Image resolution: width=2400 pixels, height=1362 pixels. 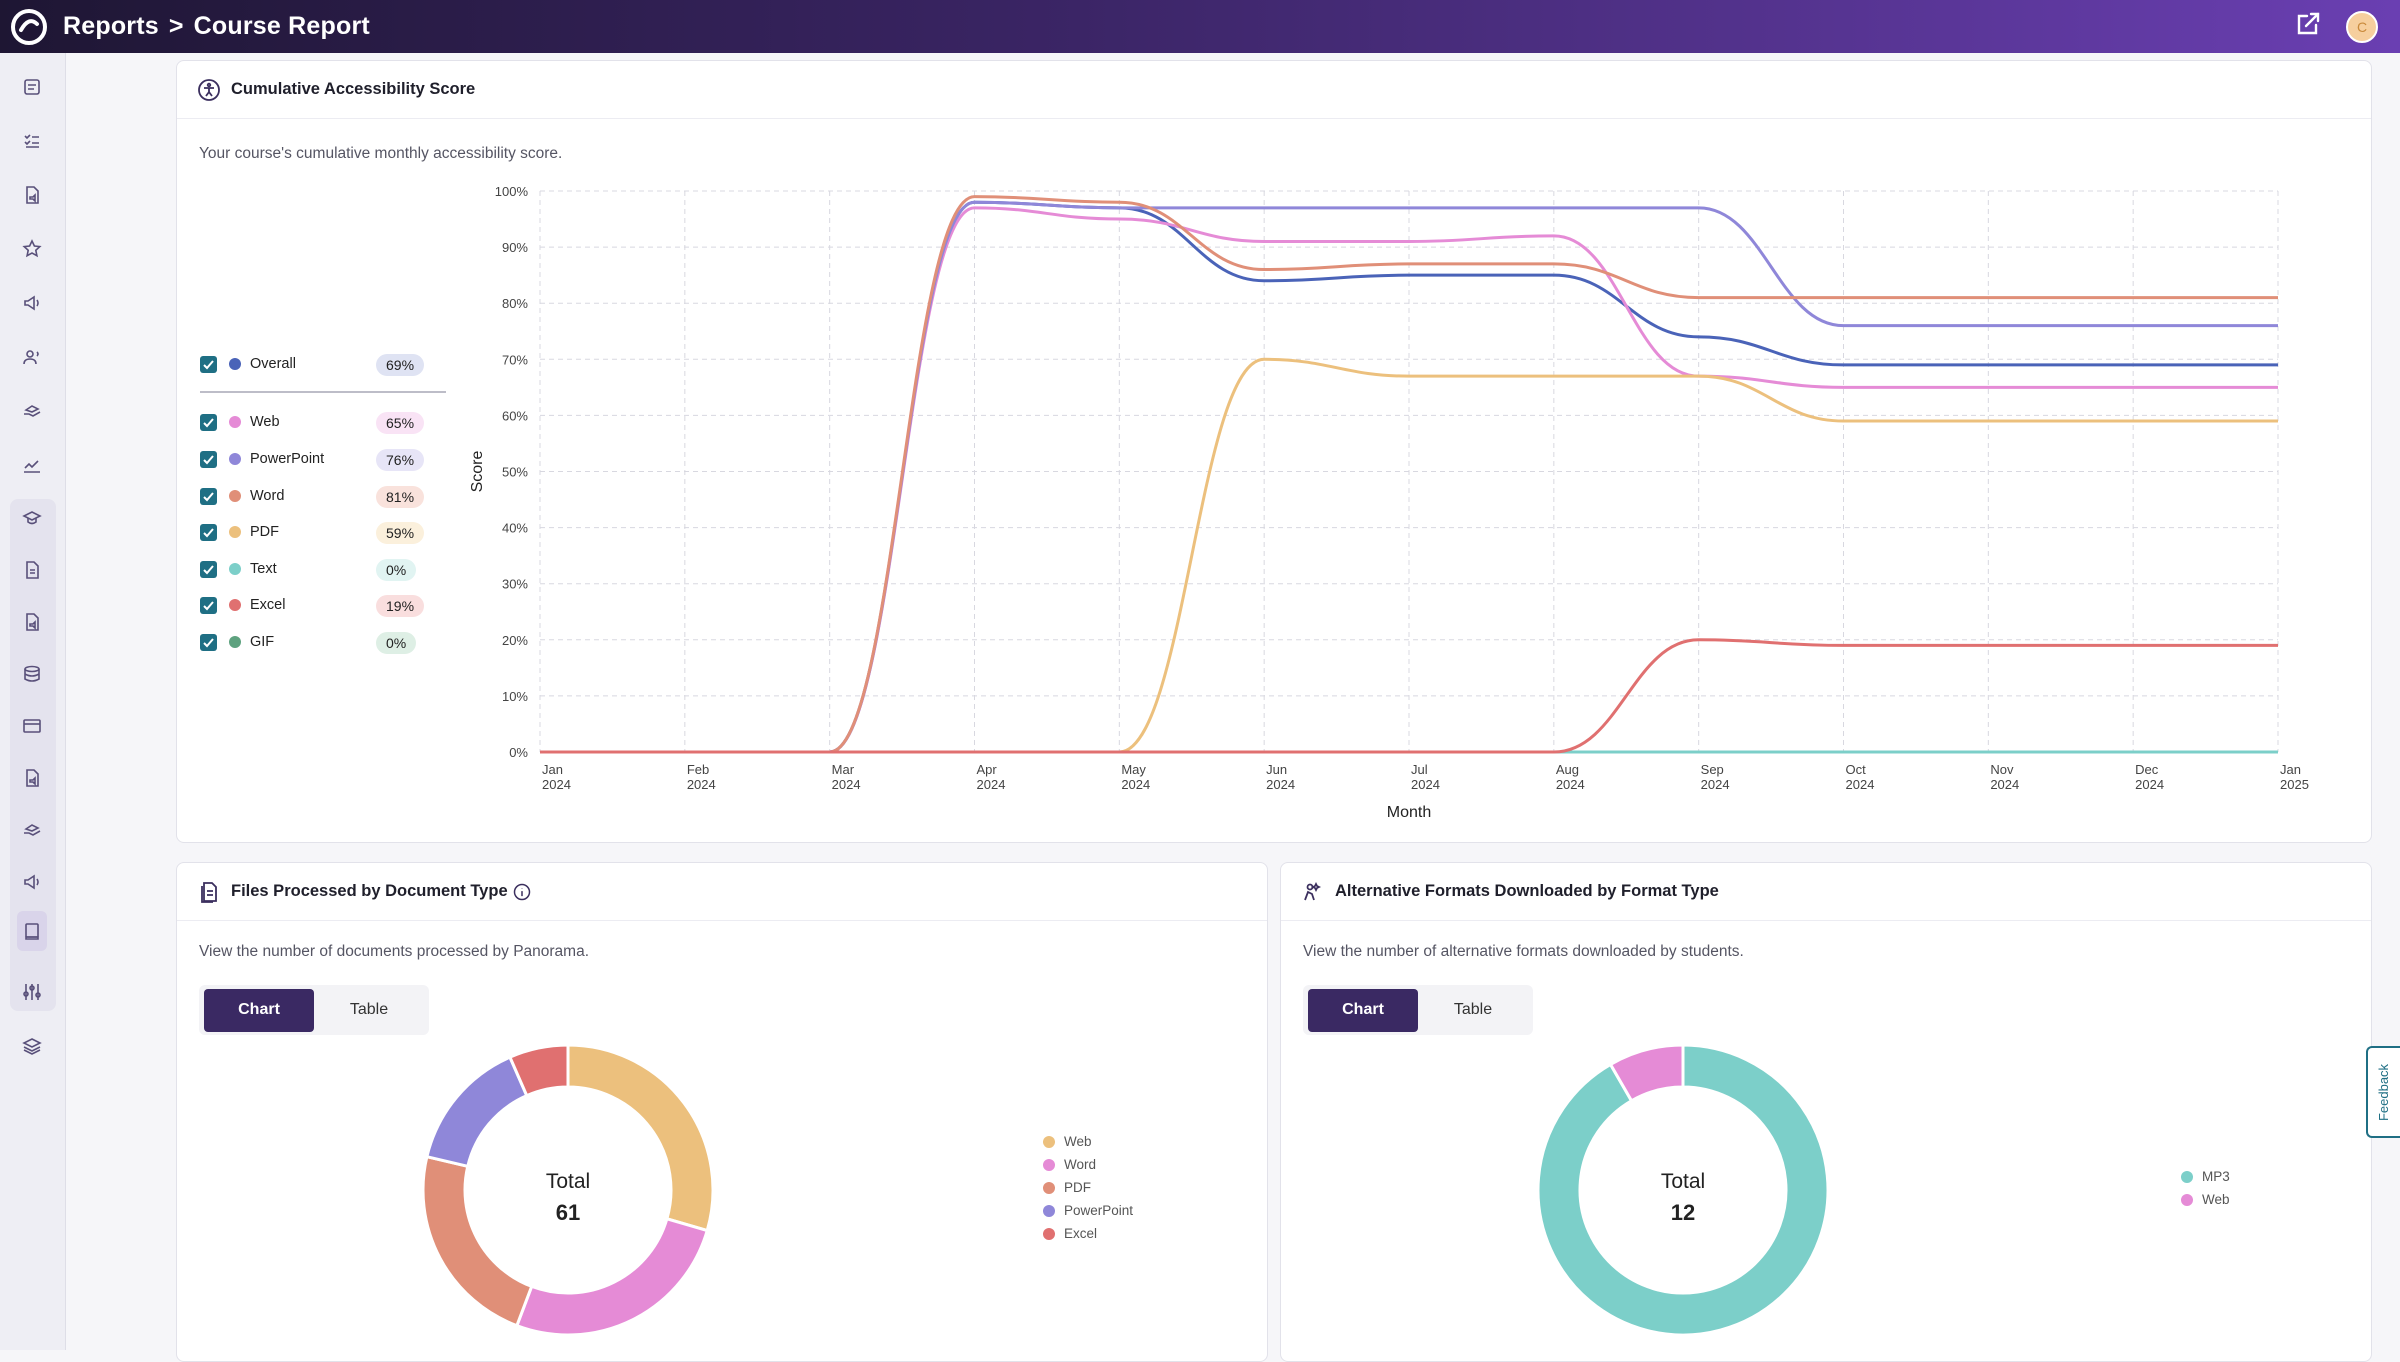 What do you see at coordinates (32, 1046) in the screenshot?
I see `layers-icon` at bounding box center [32, 1046].